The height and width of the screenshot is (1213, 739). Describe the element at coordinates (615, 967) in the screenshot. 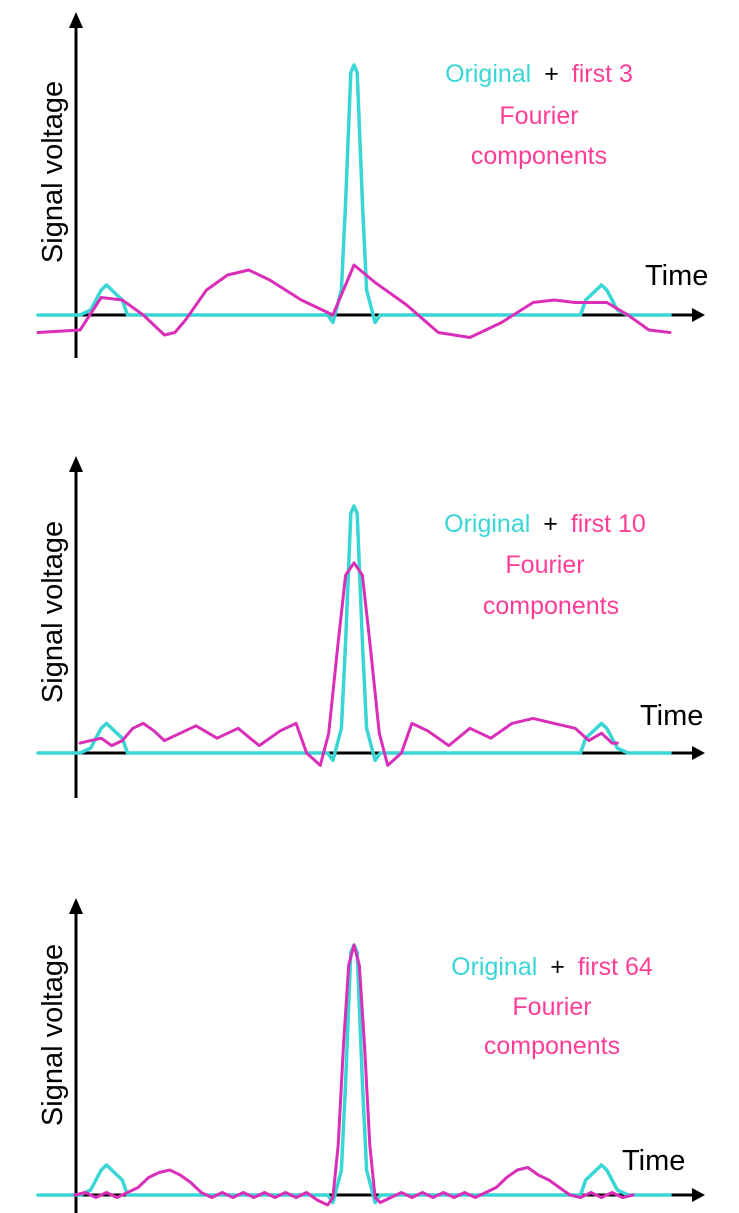

I see `legend-approx: first 64` at that location.